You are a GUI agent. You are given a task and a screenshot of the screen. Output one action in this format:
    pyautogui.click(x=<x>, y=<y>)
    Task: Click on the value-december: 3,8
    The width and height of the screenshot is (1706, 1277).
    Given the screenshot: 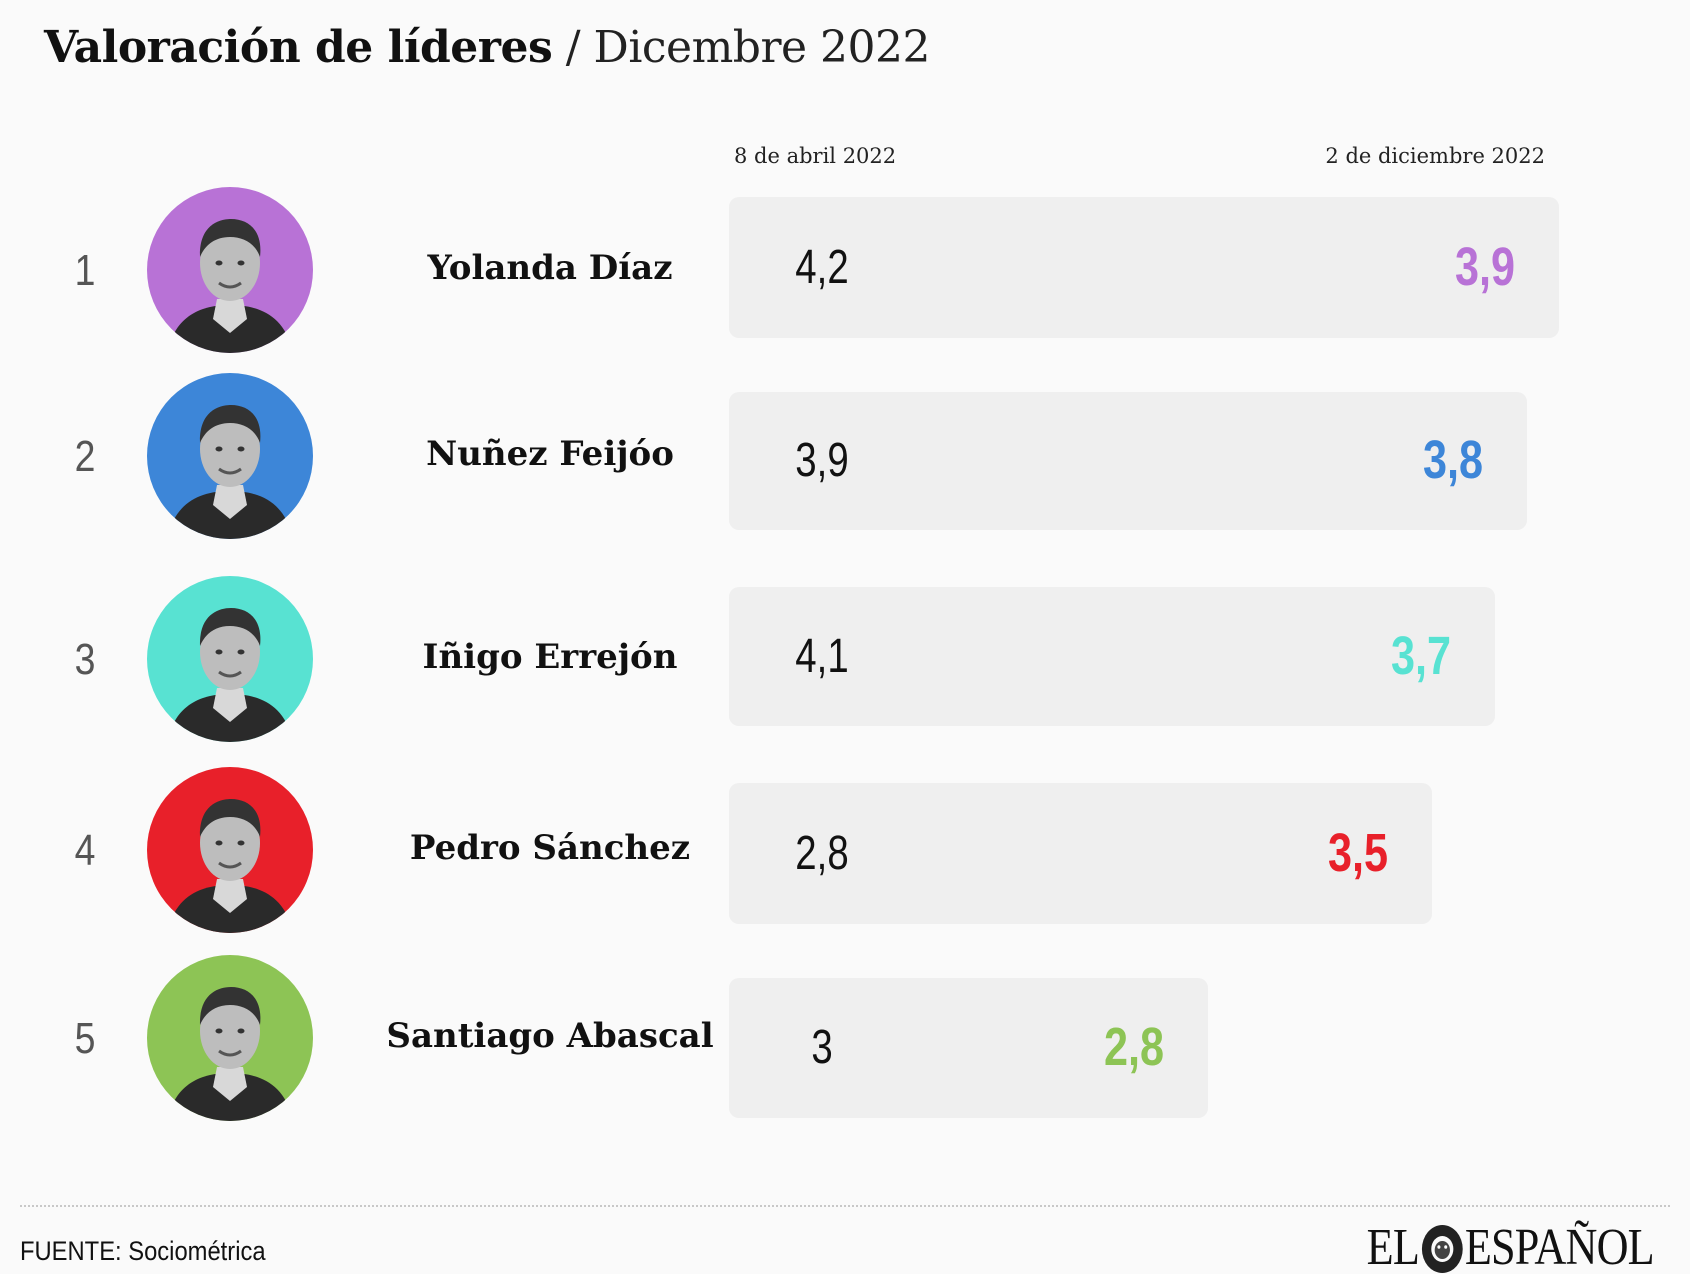 What is the action you would take?
    pyautogui.click(x=1452, y=460)
    